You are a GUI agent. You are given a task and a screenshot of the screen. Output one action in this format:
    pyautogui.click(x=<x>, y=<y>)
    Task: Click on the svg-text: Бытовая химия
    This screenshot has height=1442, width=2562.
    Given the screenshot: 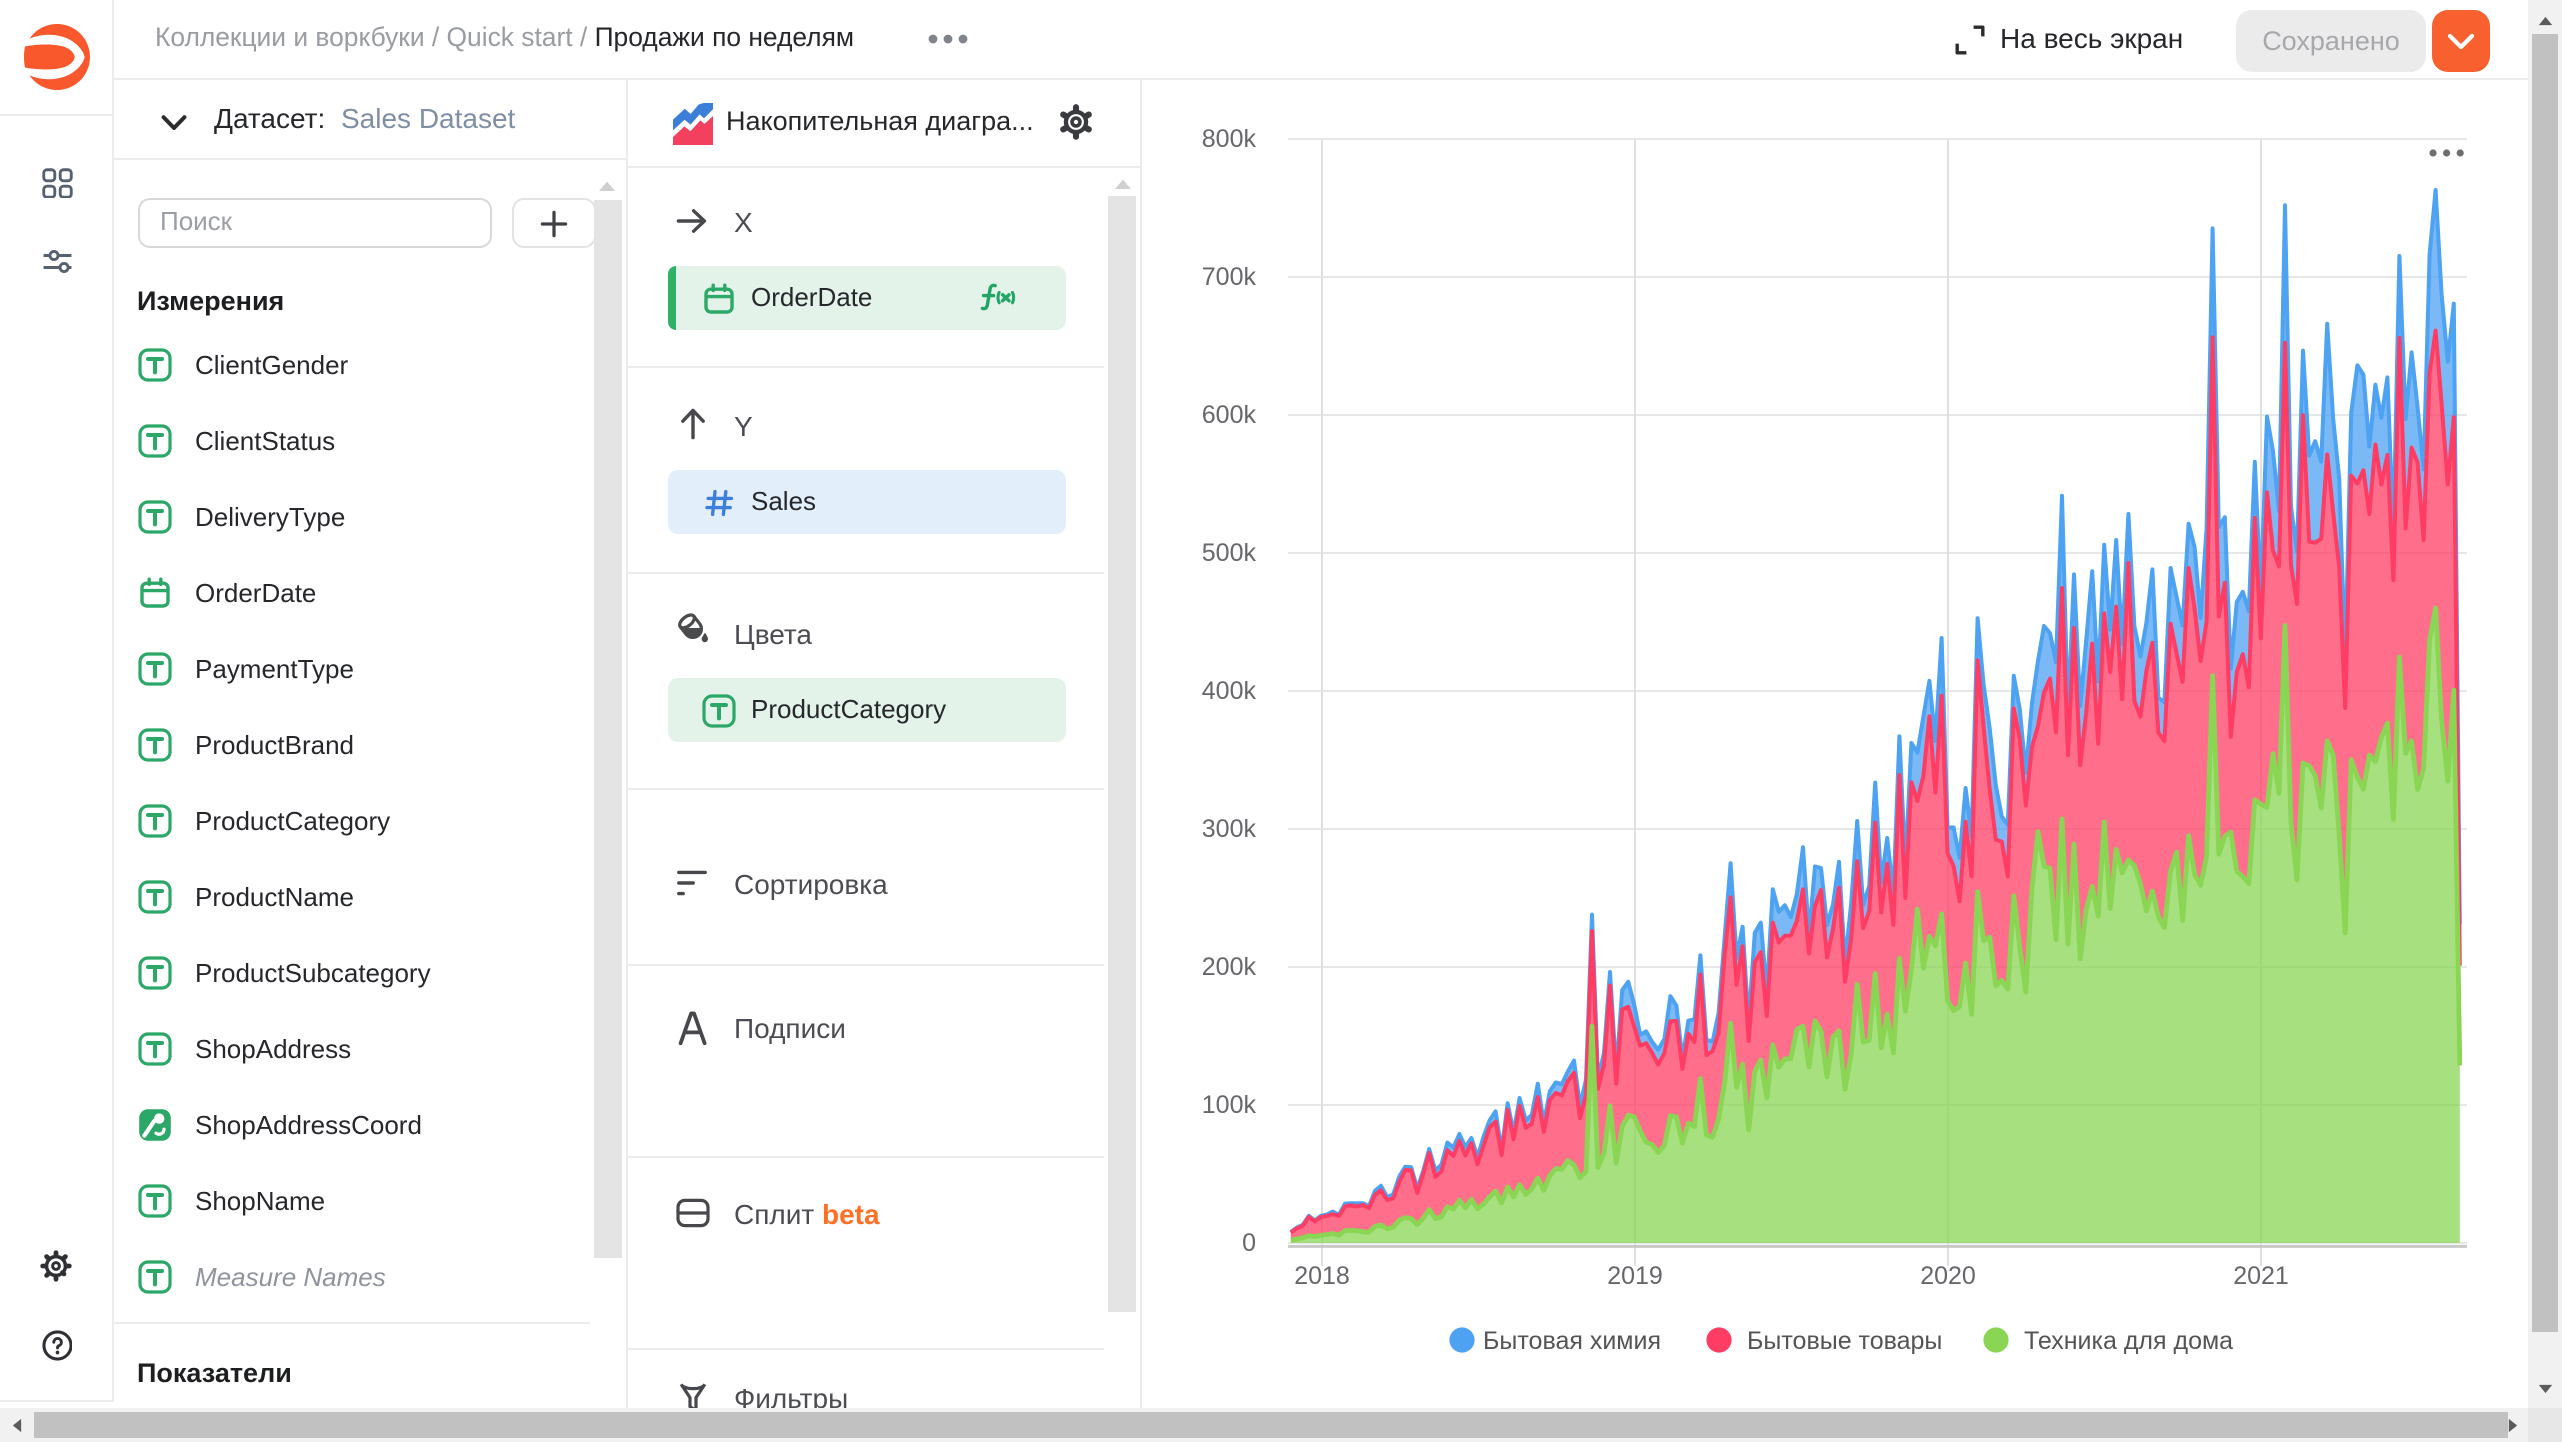 What is the action you would take?
    pyautogui.click(x=1572, y=1341)
    